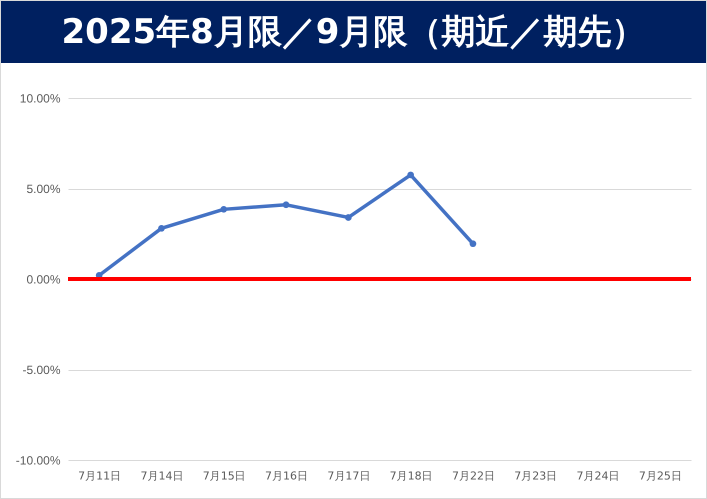 Image resolution: width=707 pixels, height=499 pixels. I want to click on x-tick-label: 7月15日, so click(224, 476).